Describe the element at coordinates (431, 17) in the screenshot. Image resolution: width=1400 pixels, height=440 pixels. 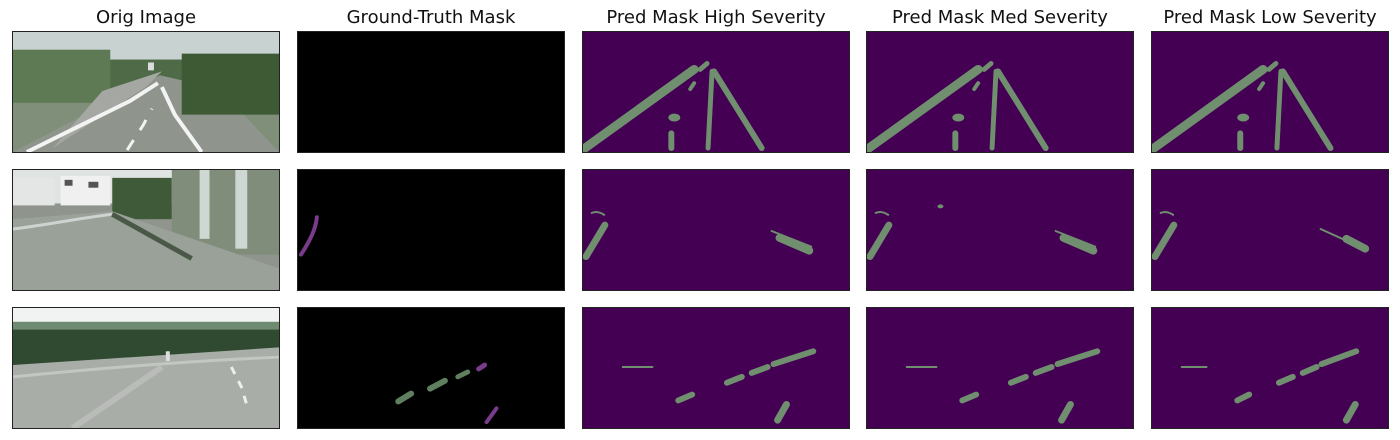
I see `column-title-ground-truth-mask: Ground-Truth Mask` at that location.